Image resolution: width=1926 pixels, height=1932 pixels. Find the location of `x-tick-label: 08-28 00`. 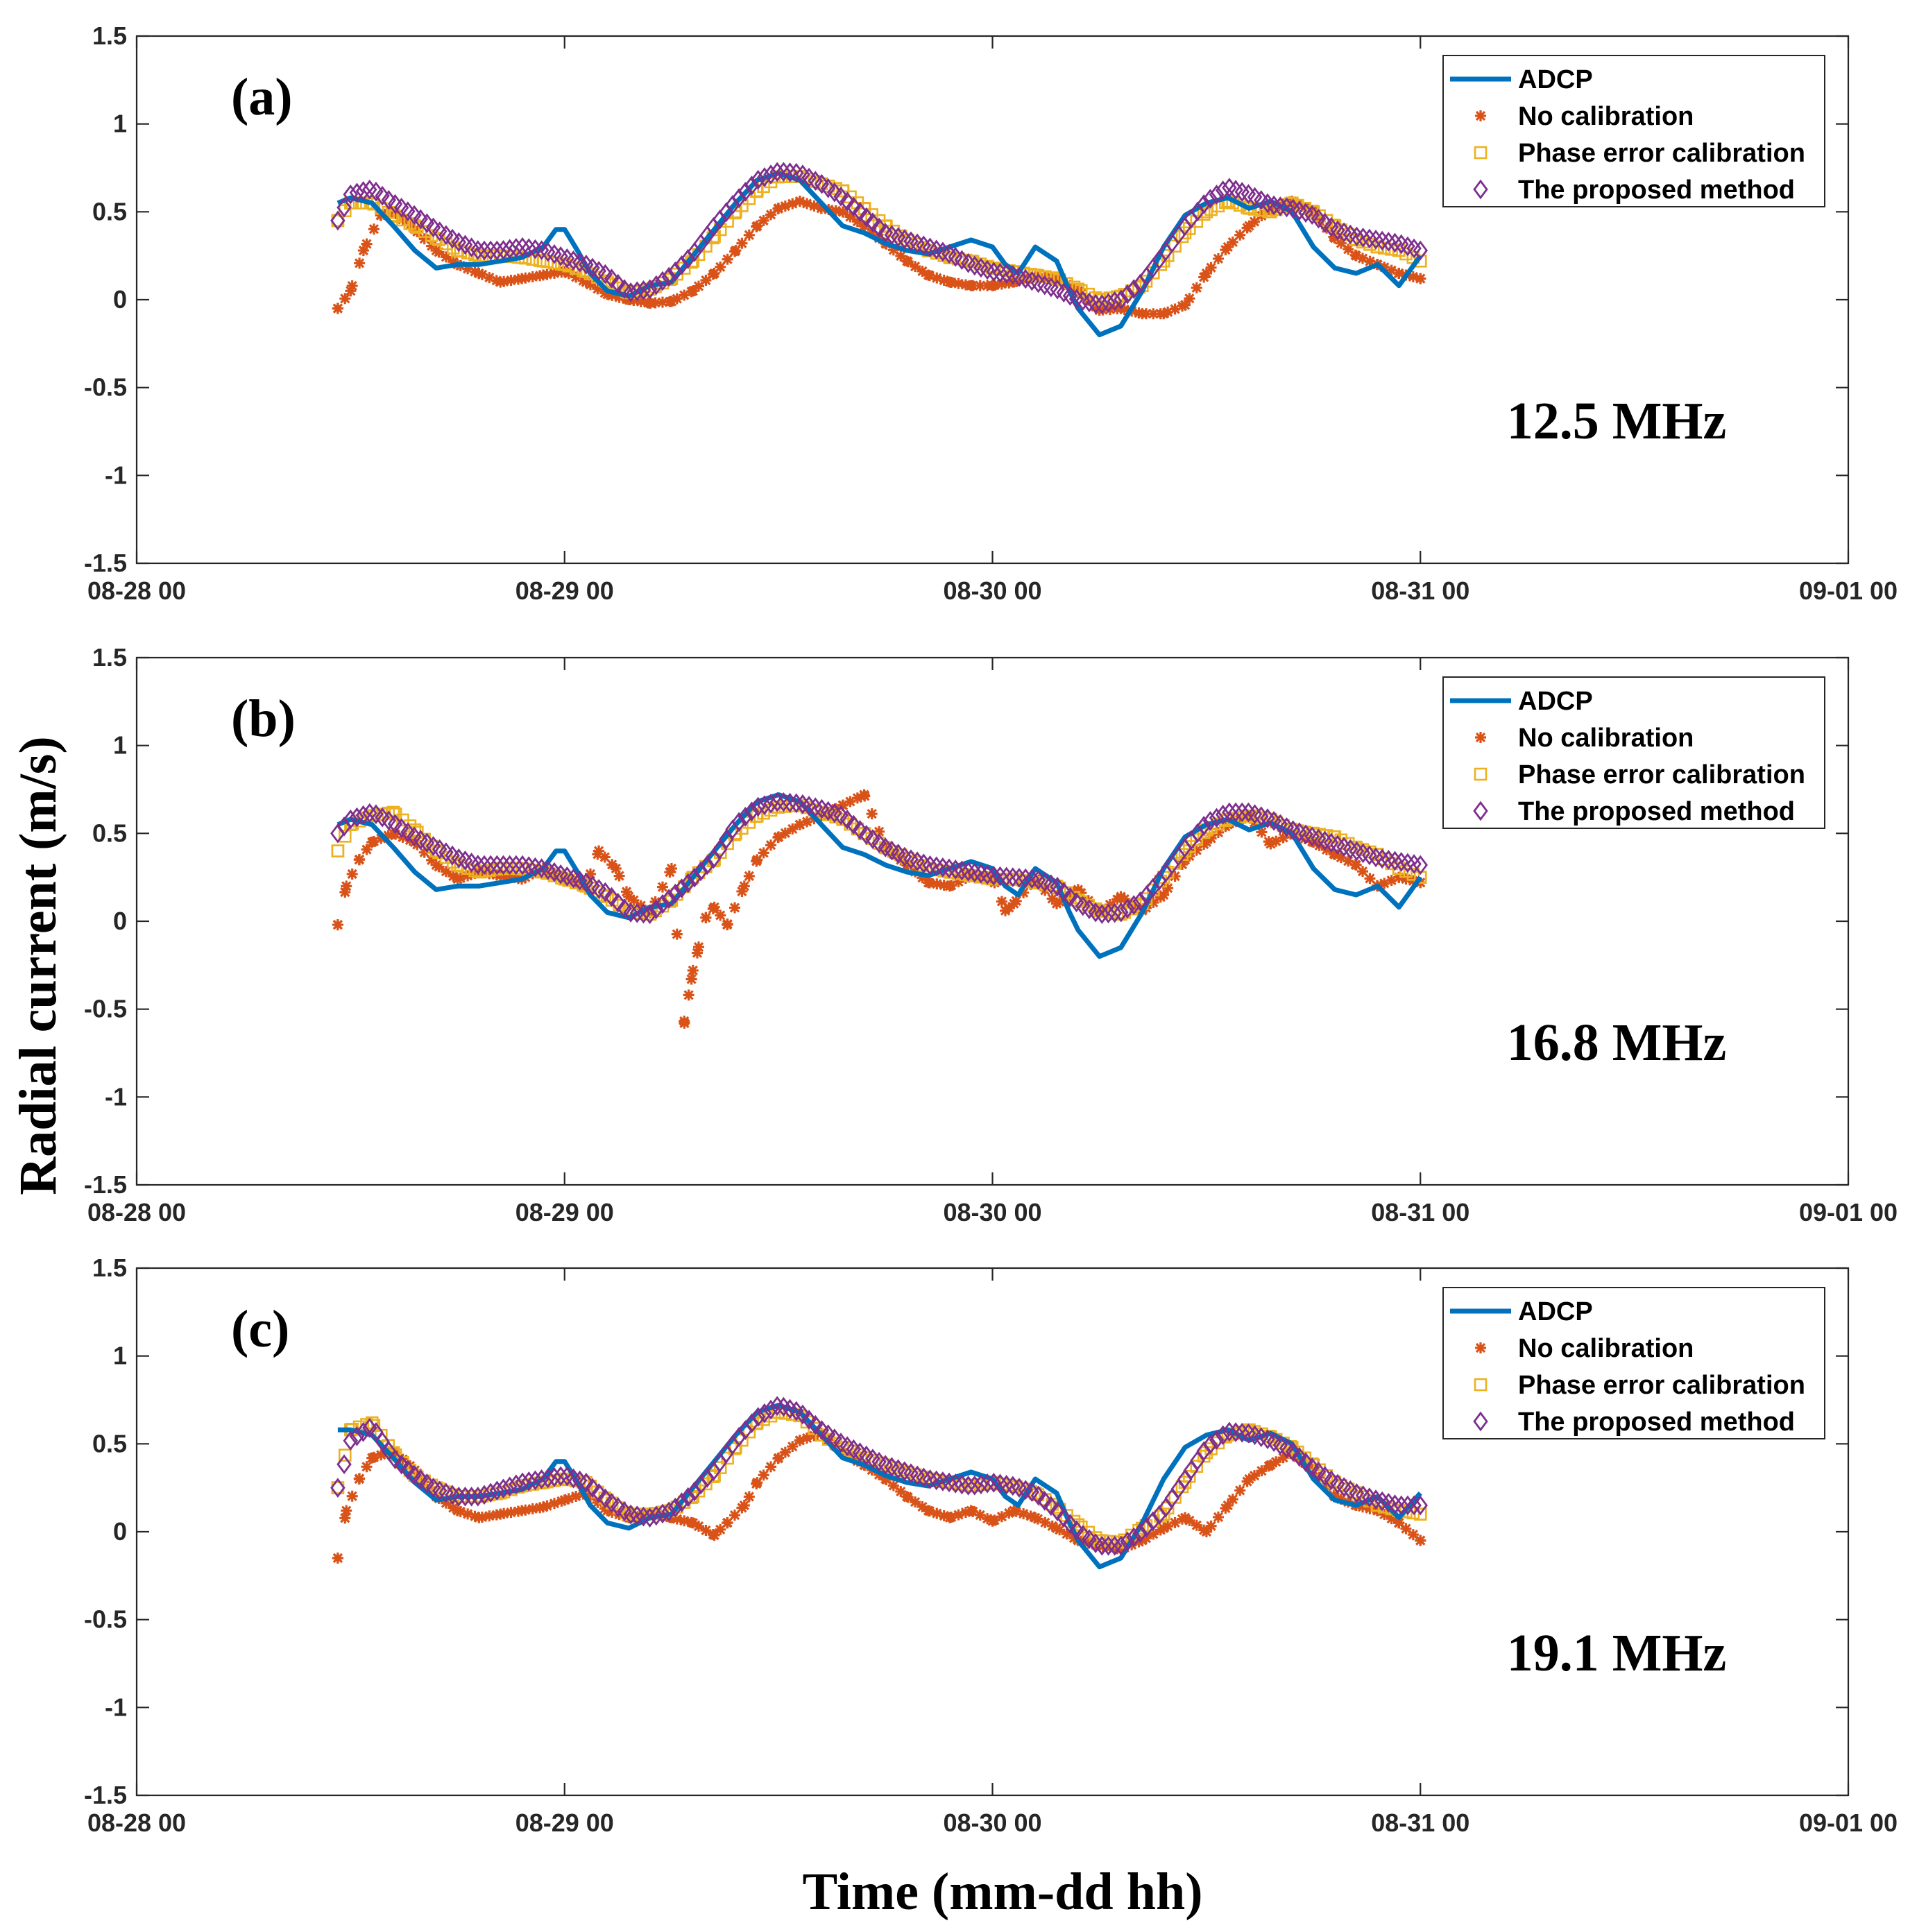

x-tick-label: 08-28 00 is located at coordinates (136, 1823).